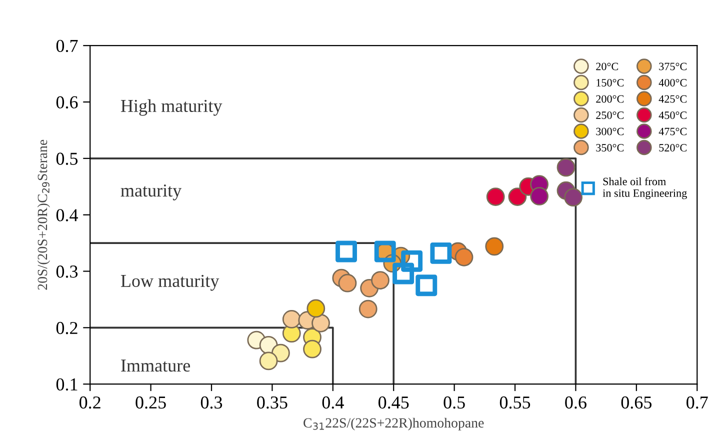 Image resolution: width=715 pixels, height=434 pixels. What do you see at coordinates (515, 402) in the screenshot?
I see `x-tick-label: 0.55` at bounding box center [515, 402].